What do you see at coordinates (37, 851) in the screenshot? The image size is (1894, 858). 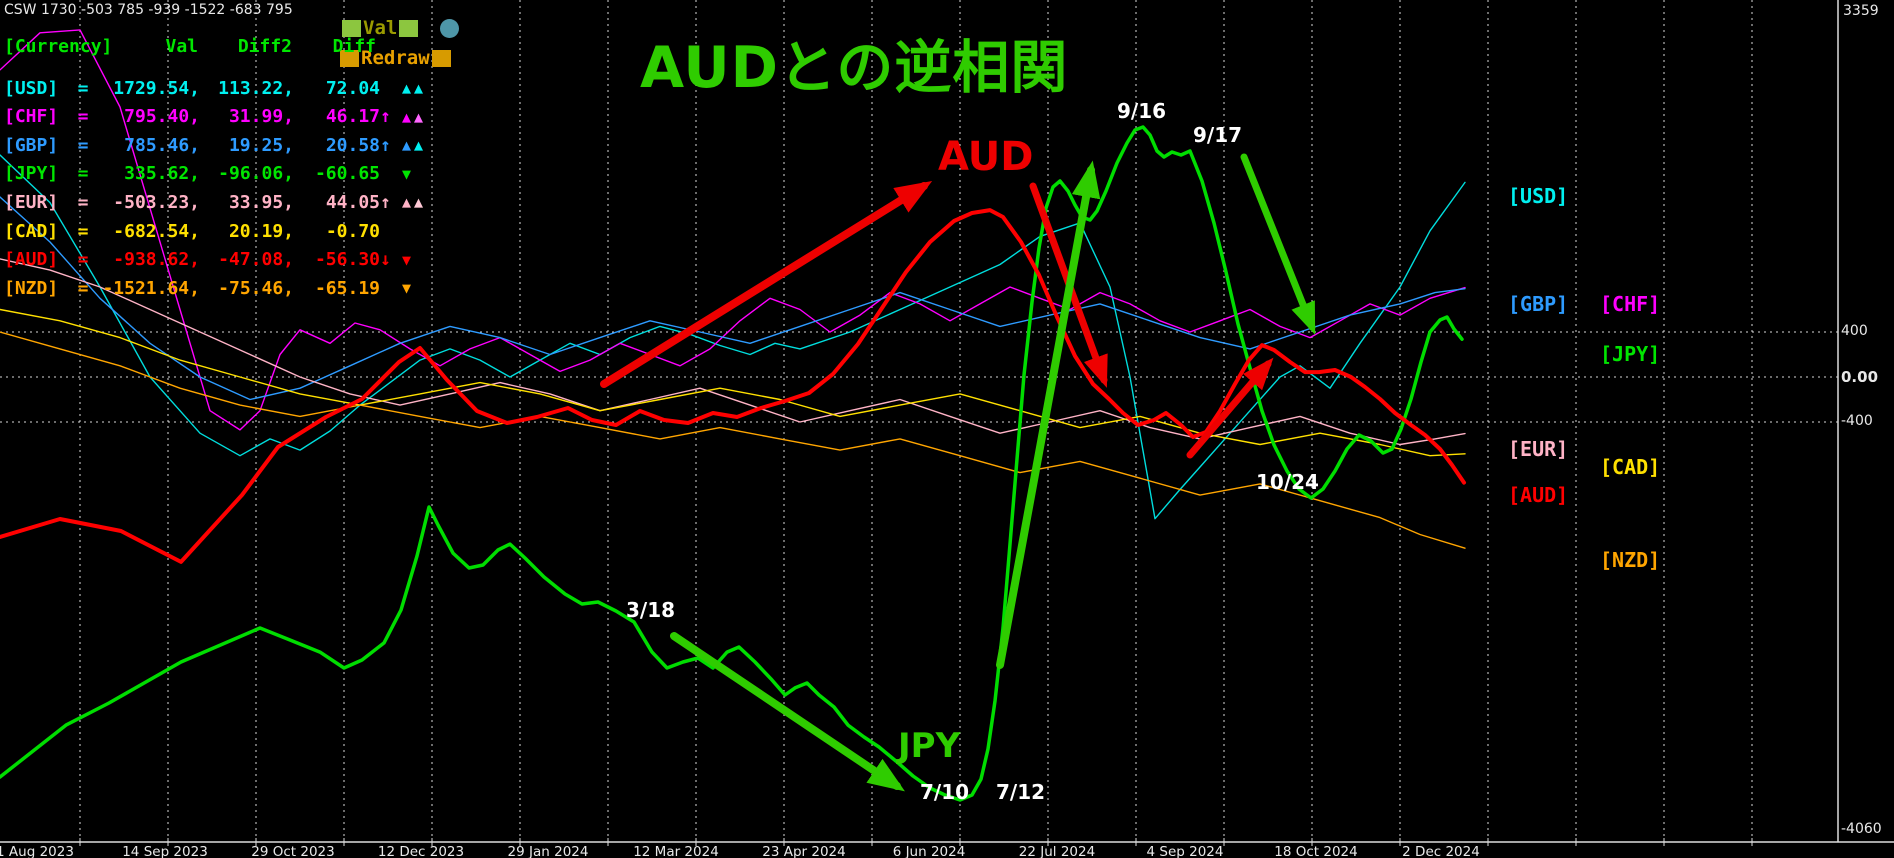 I see `x-axis-date-label: 1 Aug 2023` at bounding box center [37, 851].